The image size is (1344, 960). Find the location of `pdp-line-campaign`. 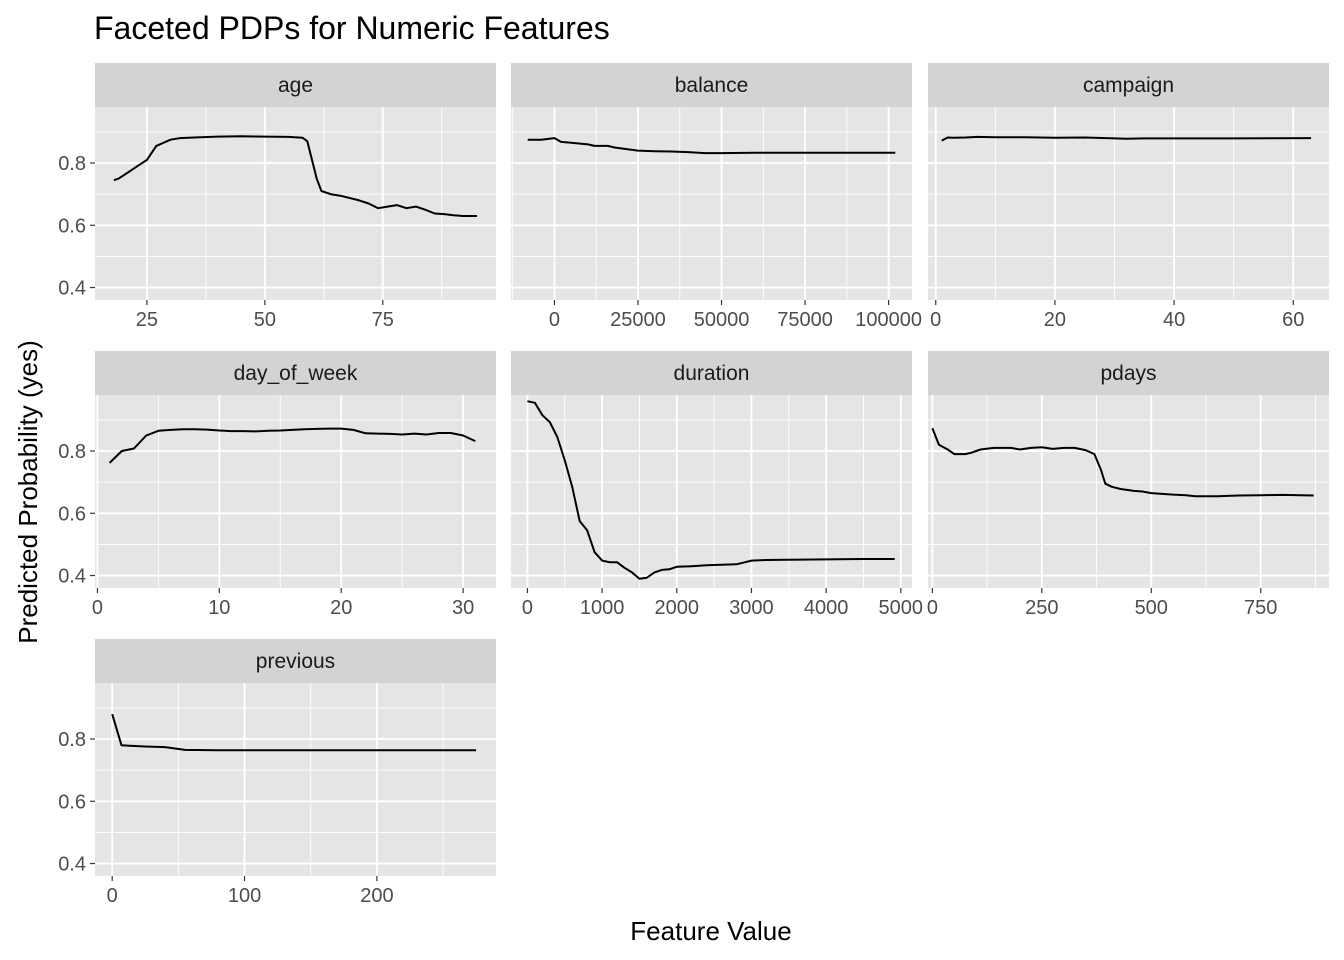

pdp-line-campaign is located at coordinates (1126, 138).